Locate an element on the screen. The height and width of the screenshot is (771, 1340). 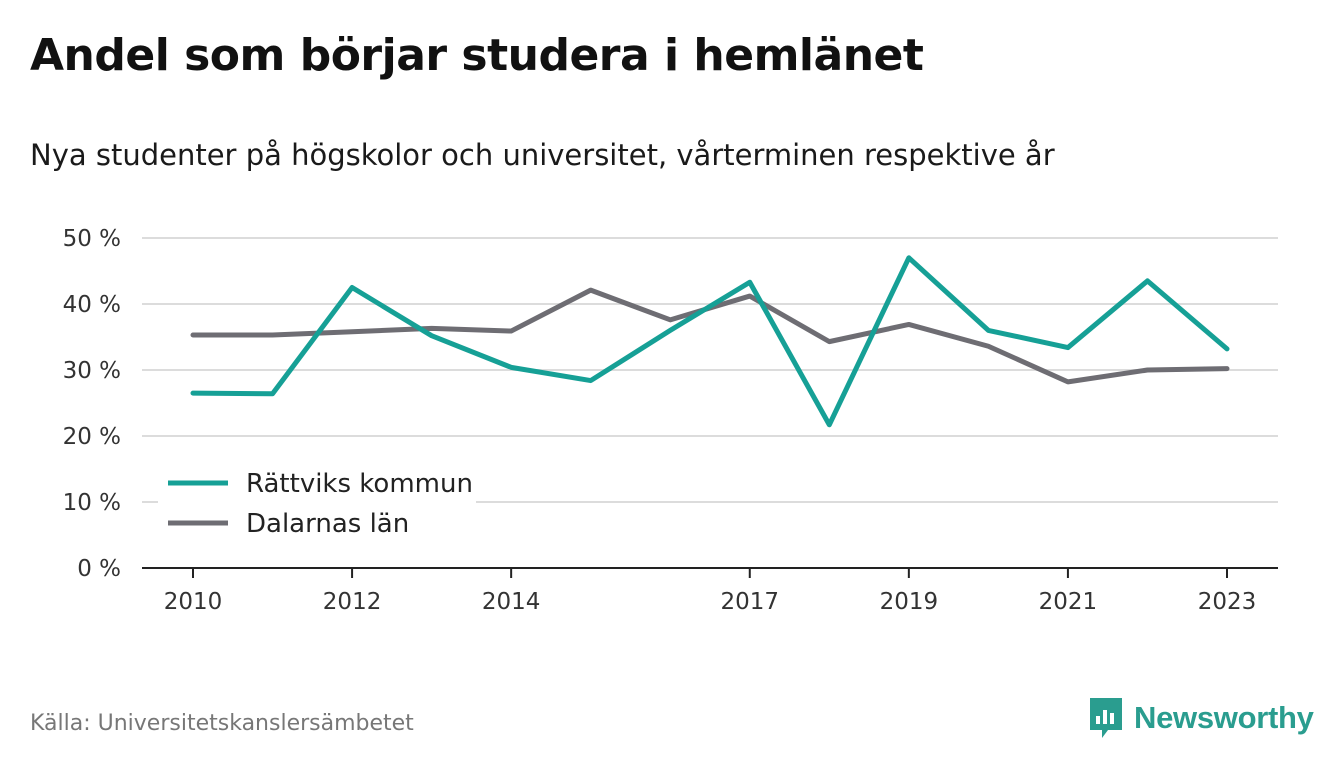
brand-name: Newsworthy is located at coordinates (1224, 717).